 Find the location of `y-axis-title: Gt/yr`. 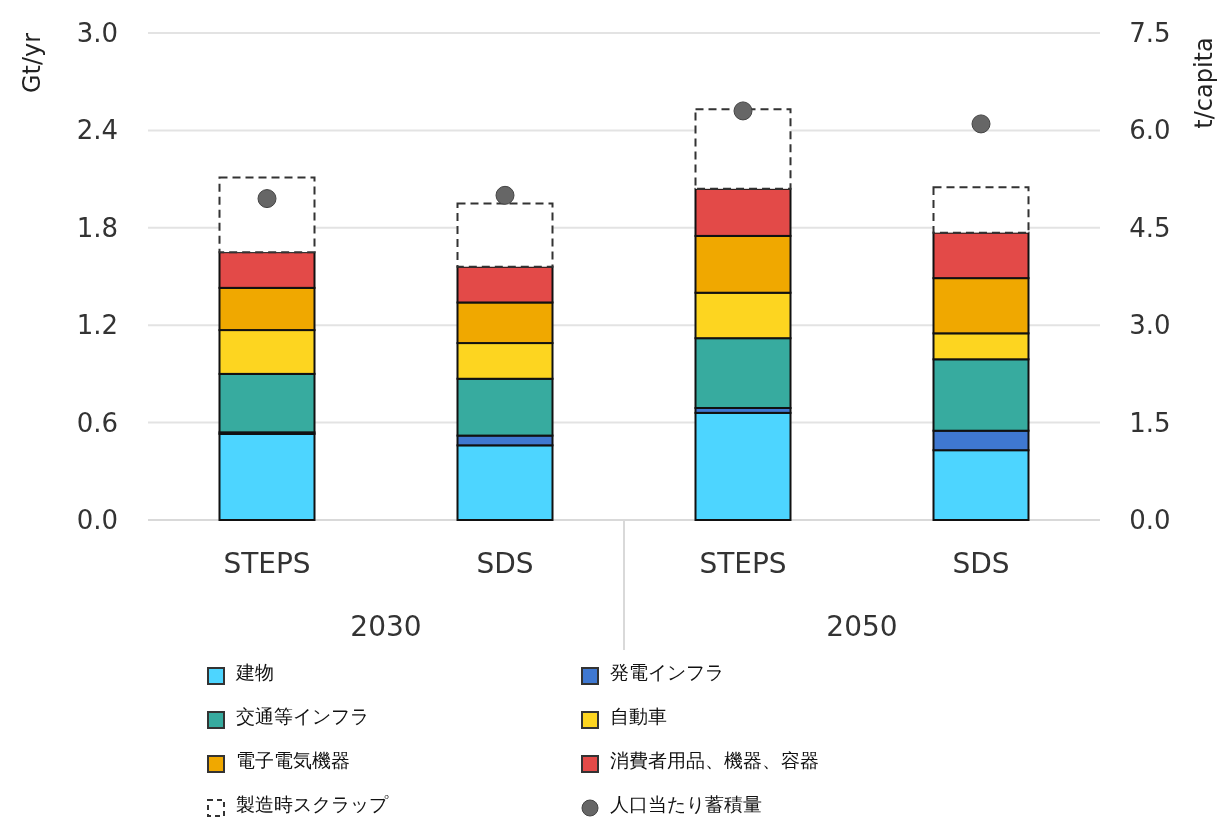

y-axis-title: Gt/yr is located at coordinates (32, 63).